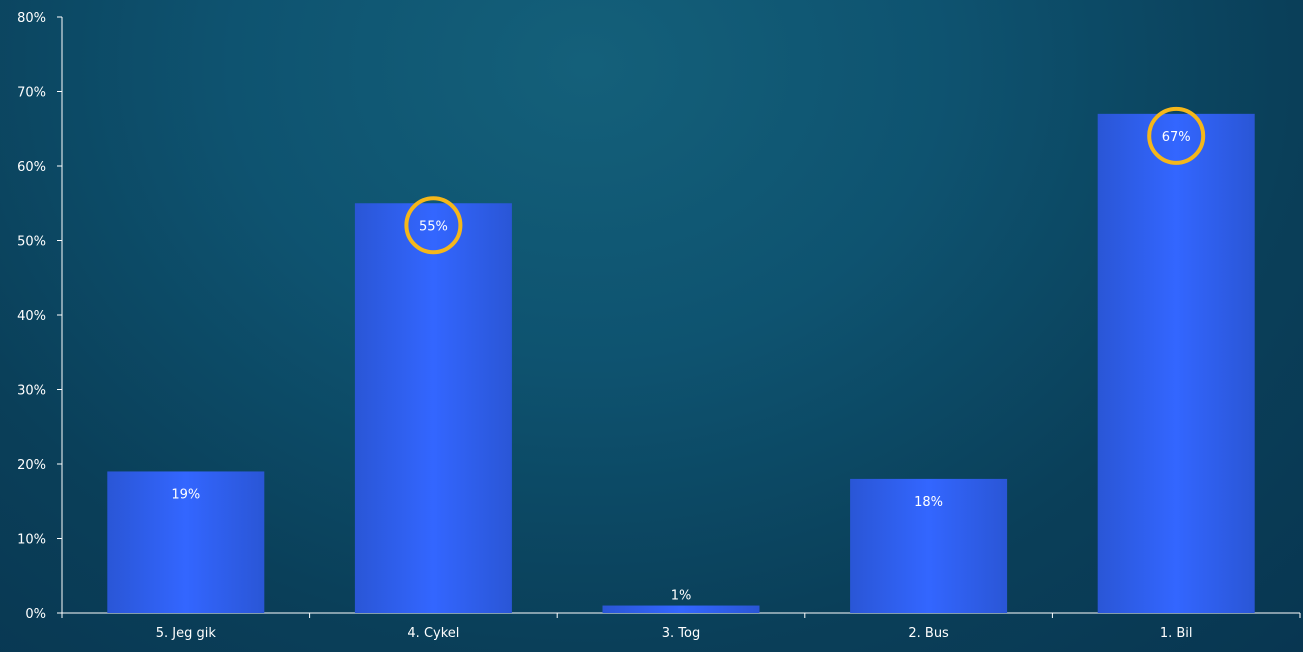  I want to click on y-tick-label: 50%, so click(31, 242).